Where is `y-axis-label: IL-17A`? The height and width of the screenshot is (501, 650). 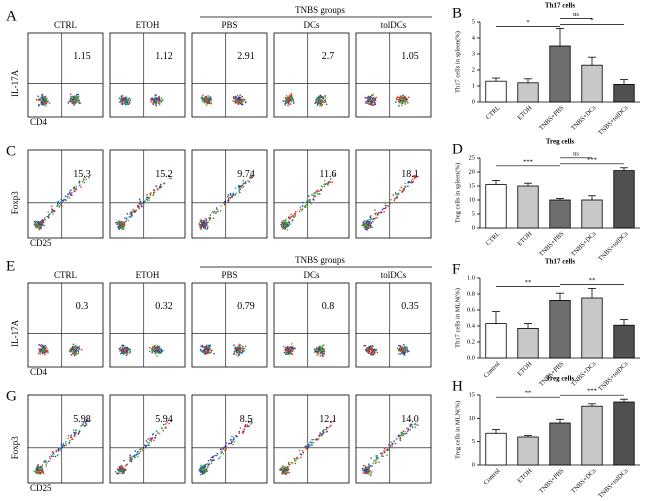
y-axis-label: IL-17A is located at coordinates (15, 82).